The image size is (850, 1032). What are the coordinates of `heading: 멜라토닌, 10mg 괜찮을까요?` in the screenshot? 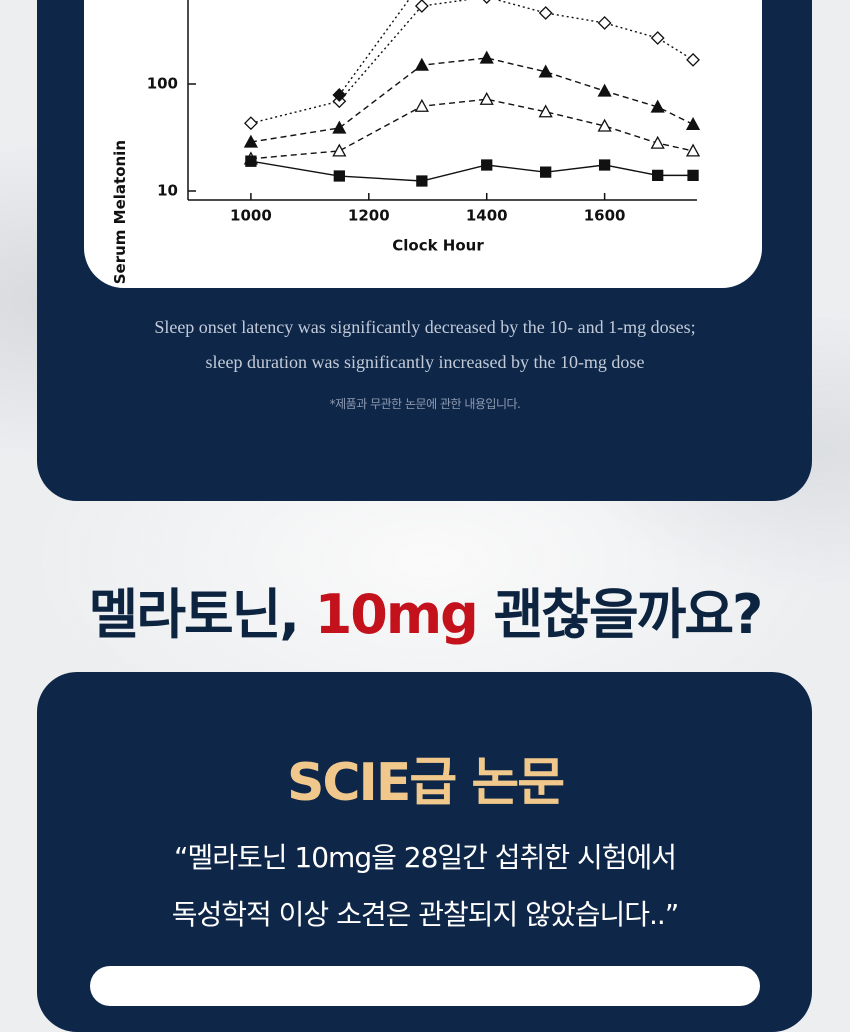 It's located at (425, 609).